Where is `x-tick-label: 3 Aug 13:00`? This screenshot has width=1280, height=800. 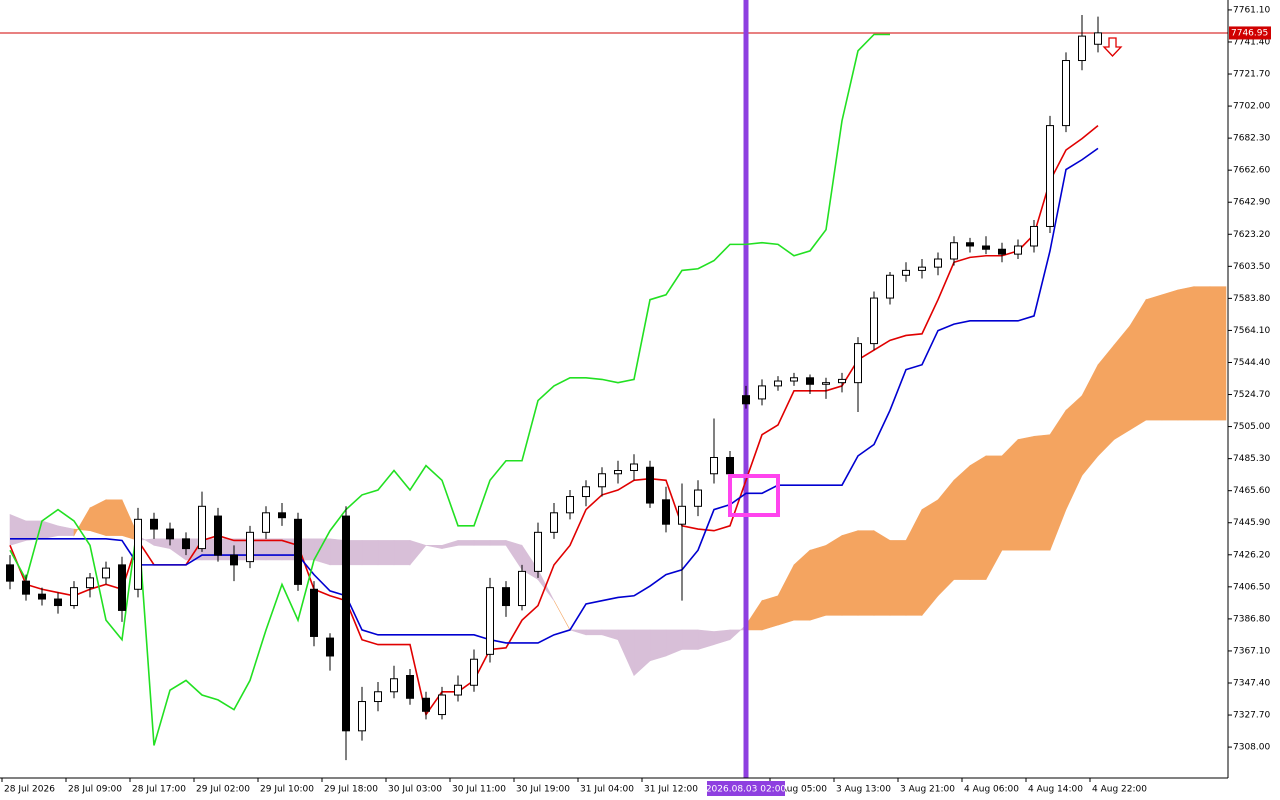
x-tick-label: 3 Aug 13:00 is located at coordinates (863, 790).